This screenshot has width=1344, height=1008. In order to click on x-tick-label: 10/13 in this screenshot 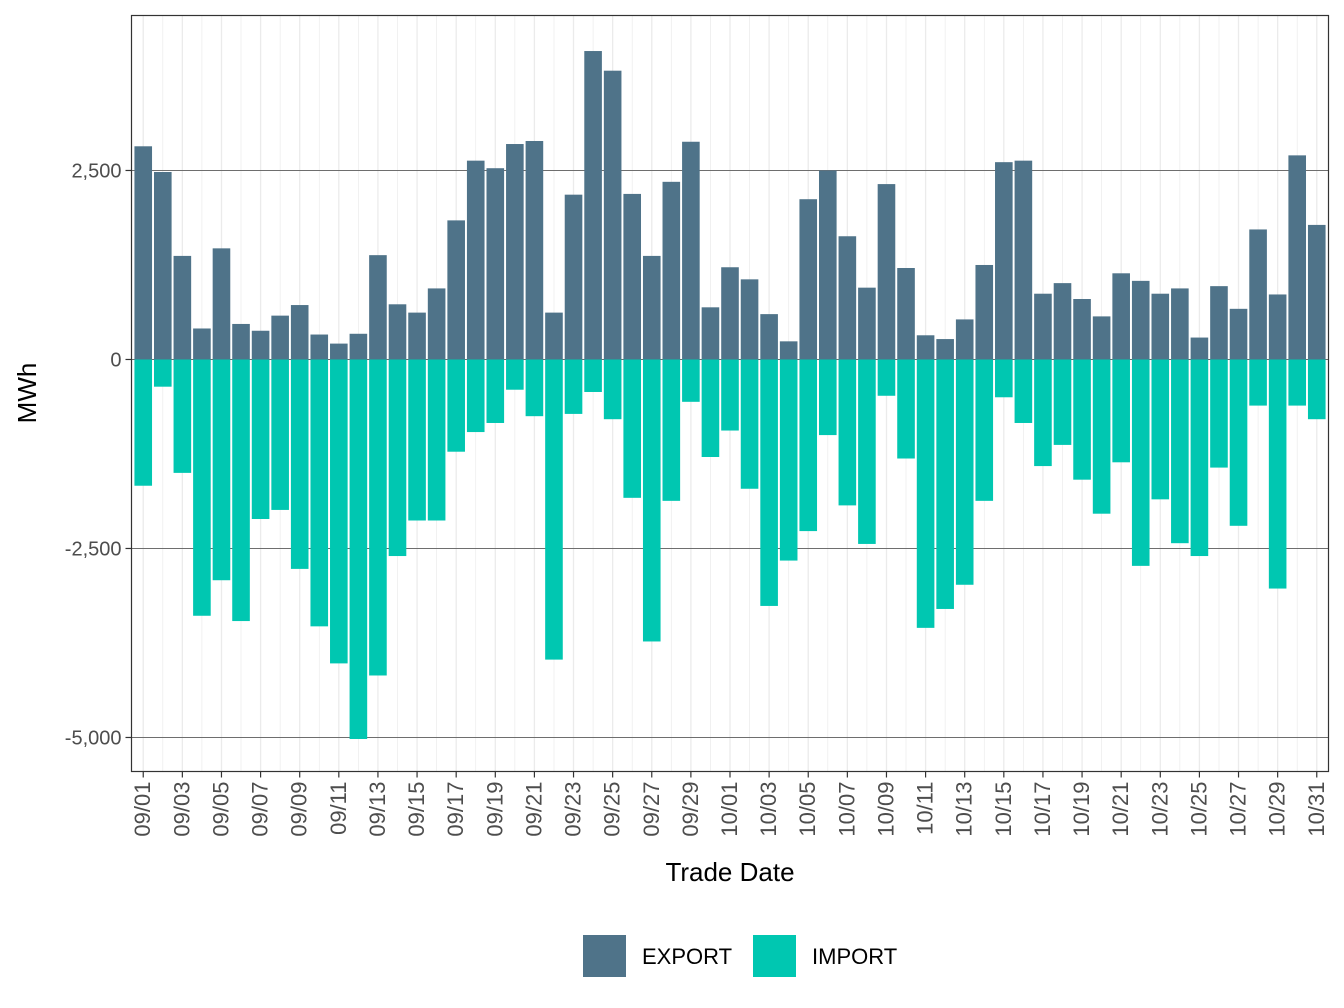, I will do `click(964, 809)`.